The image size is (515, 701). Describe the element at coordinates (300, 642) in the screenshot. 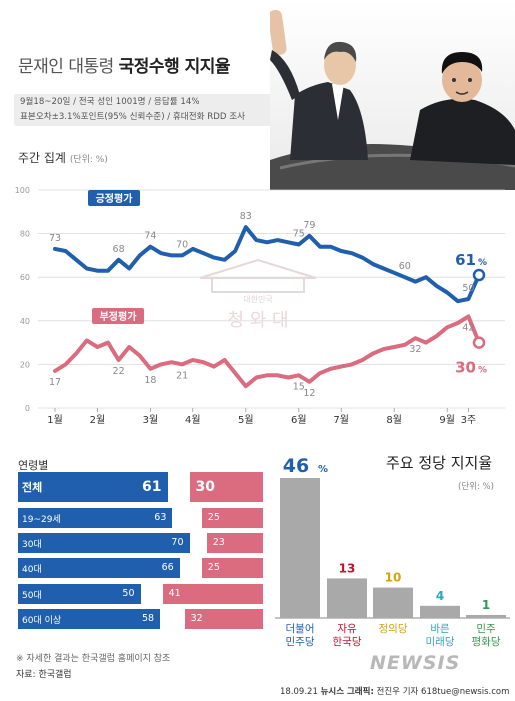

I see `party-category-label: 민주당` at that location.